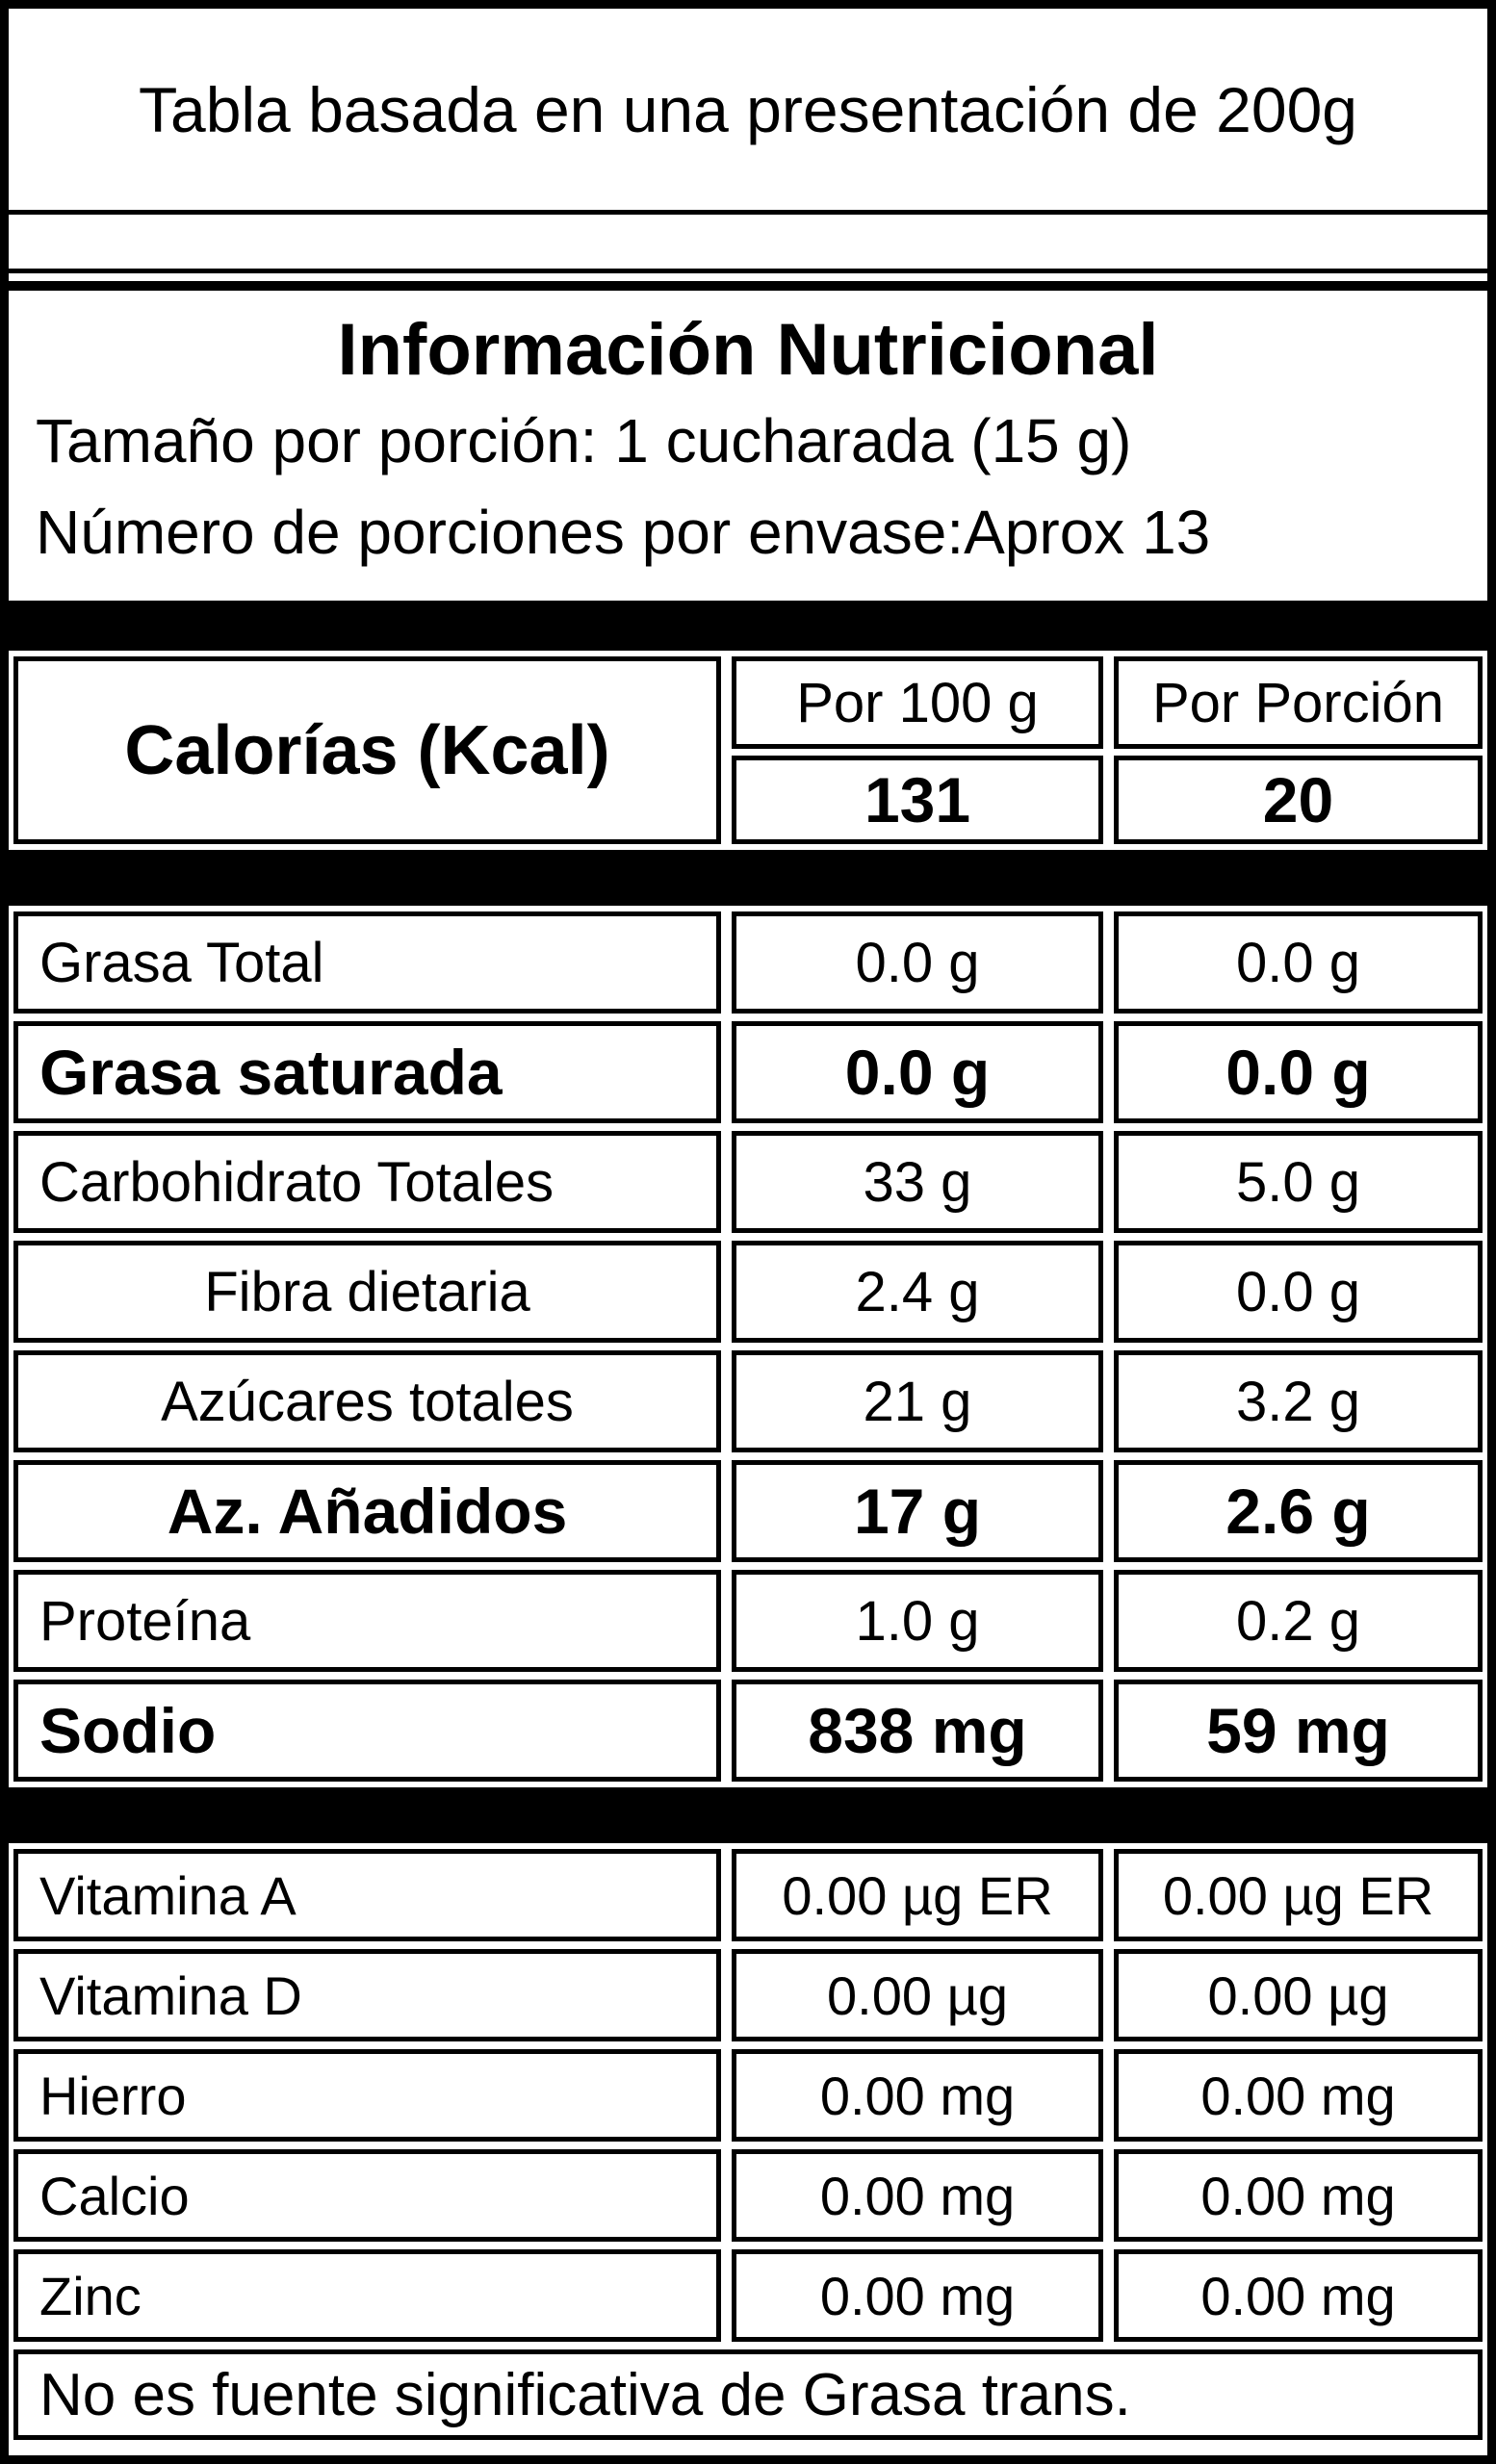 This screenshot has height=2464, width=1496. Describe the element at coordinates (1298, 1895) in the screenshot. I see `value-per-portion: 0.00 µg ER` at that location.